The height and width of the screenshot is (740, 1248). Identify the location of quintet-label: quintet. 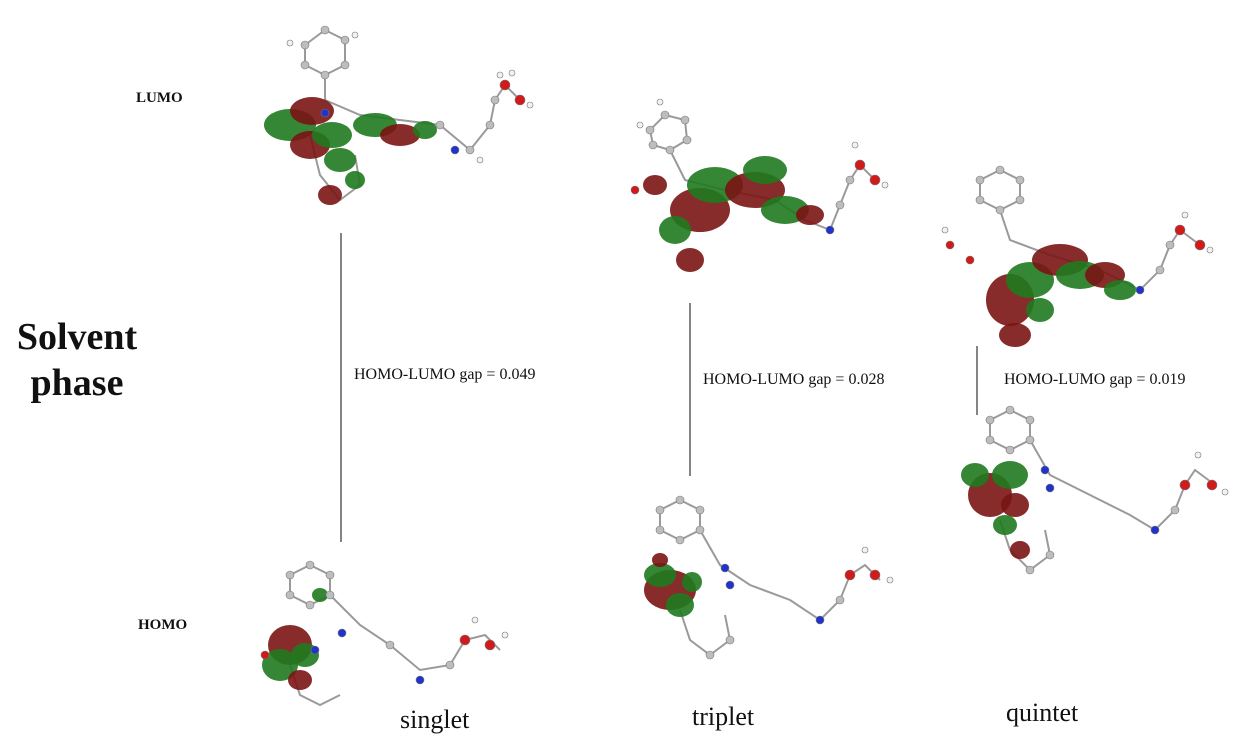
(1042, 712).